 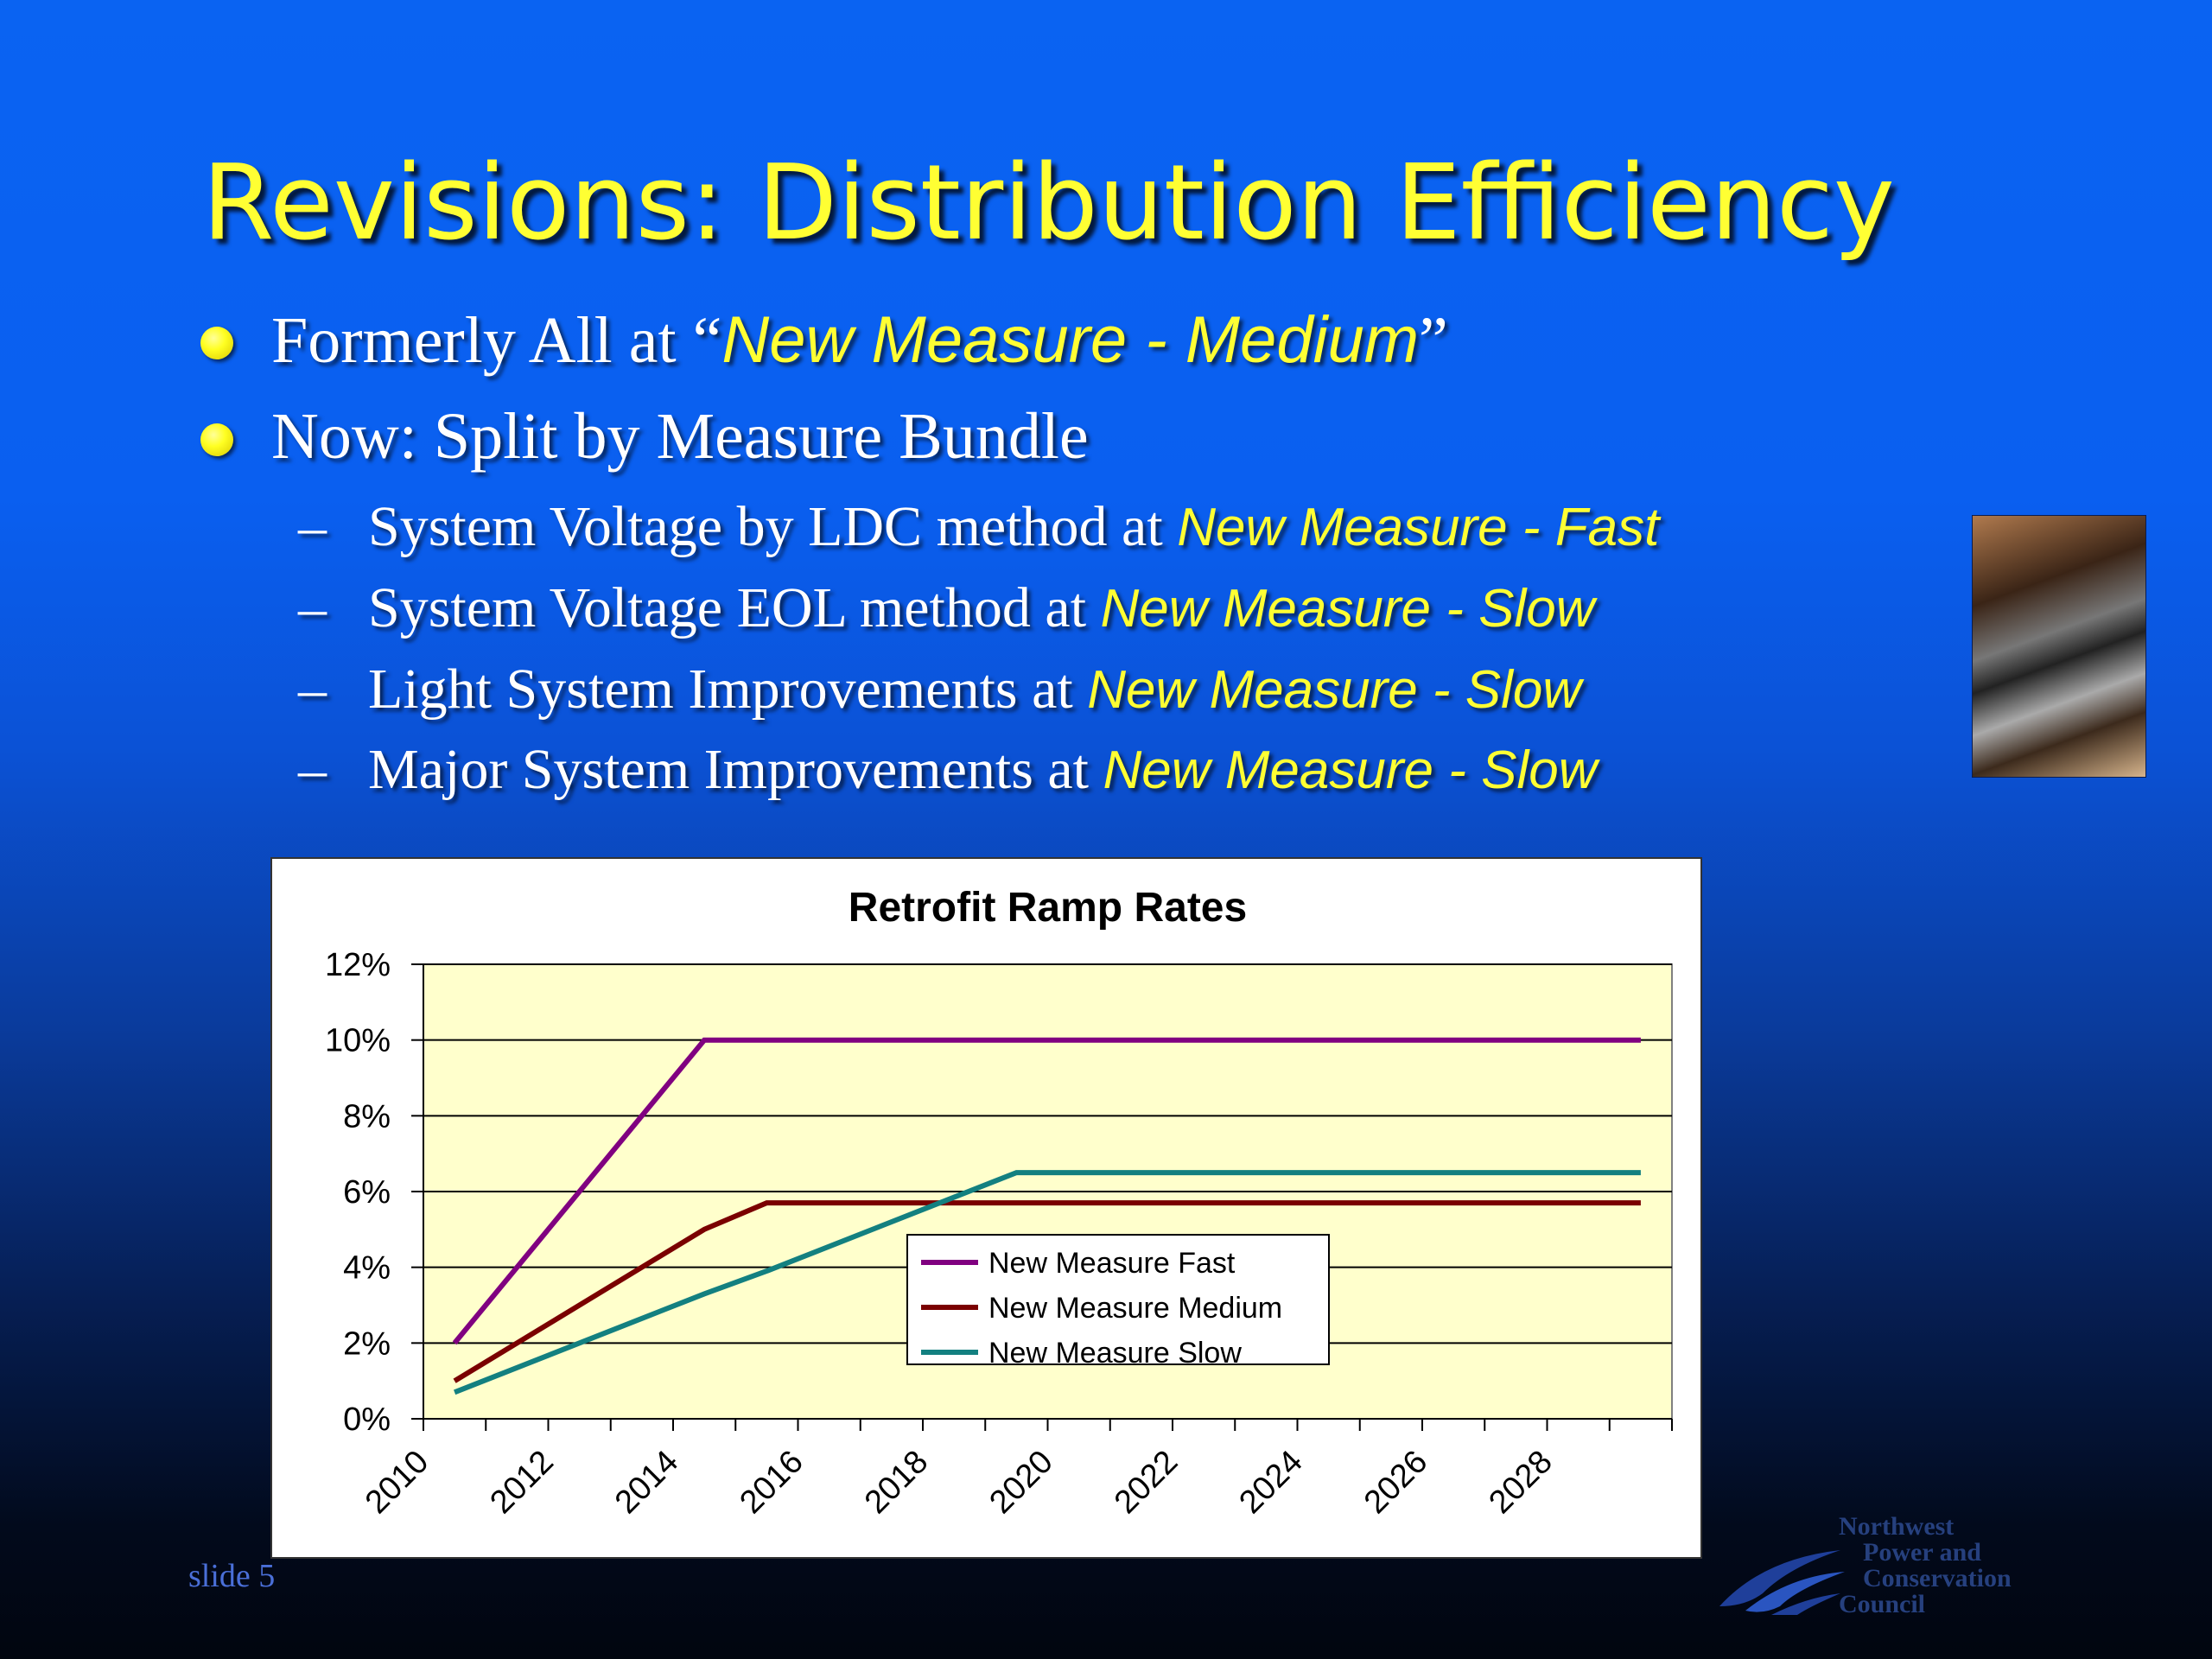 What do you see at coordinates (232, 1576) in the screenshot?
I see `slide-number: slide 5` at bounding box center [232, 1576].